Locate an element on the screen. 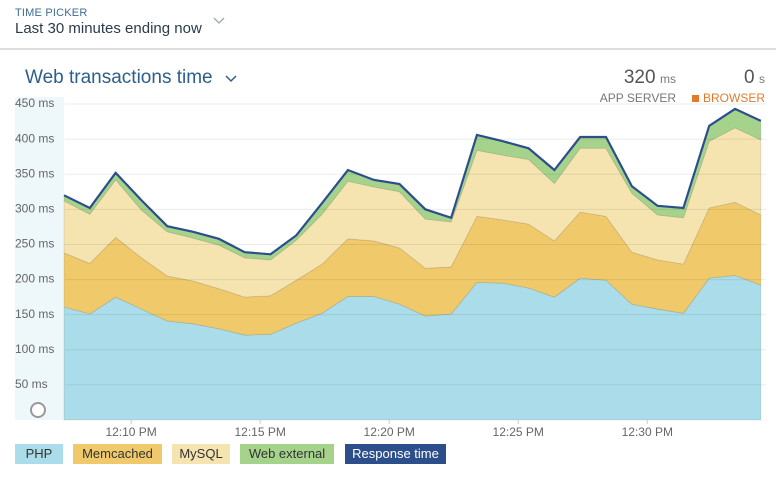  history-toggle is located at coordinates (38, 410).